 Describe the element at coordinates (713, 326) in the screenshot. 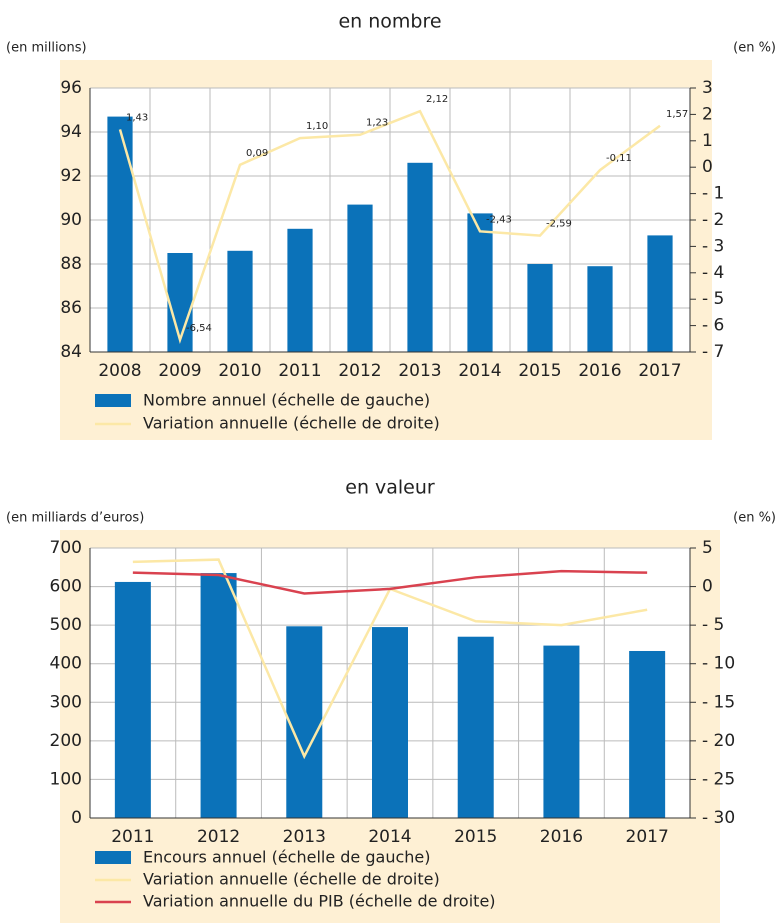

I see `y2-tick-label: - 6` at that location.